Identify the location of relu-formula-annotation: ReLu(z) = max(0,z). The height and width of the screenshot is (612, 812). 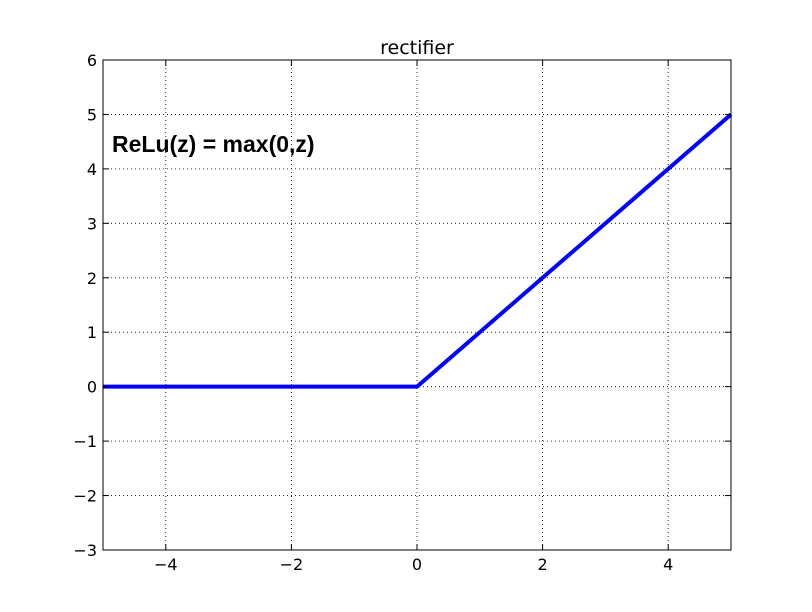
(213, 144).